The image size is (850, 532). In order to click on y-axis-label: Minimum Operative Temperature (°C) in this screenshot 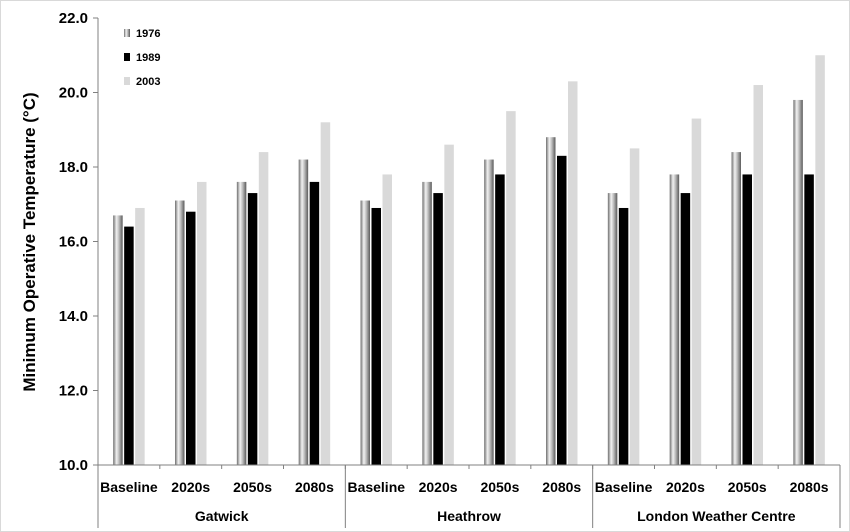, I will do `click(29, 241)`.